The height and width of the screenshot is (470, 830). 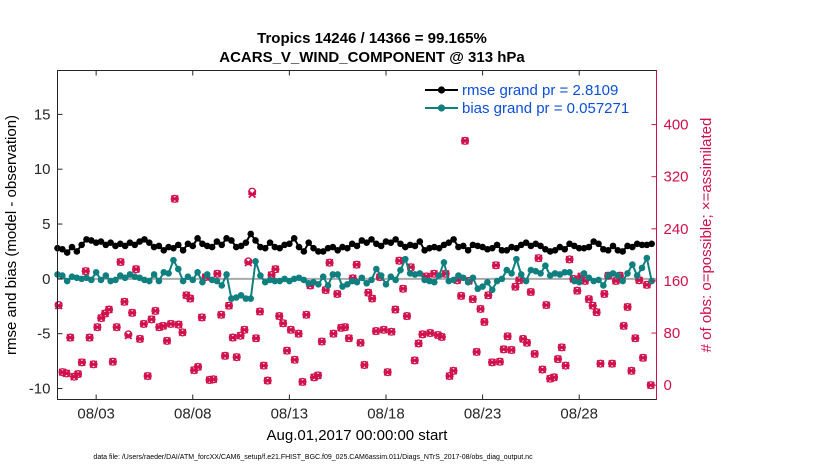 I want to click on x-tick-label: 08/13, so click(x=290, y=414).